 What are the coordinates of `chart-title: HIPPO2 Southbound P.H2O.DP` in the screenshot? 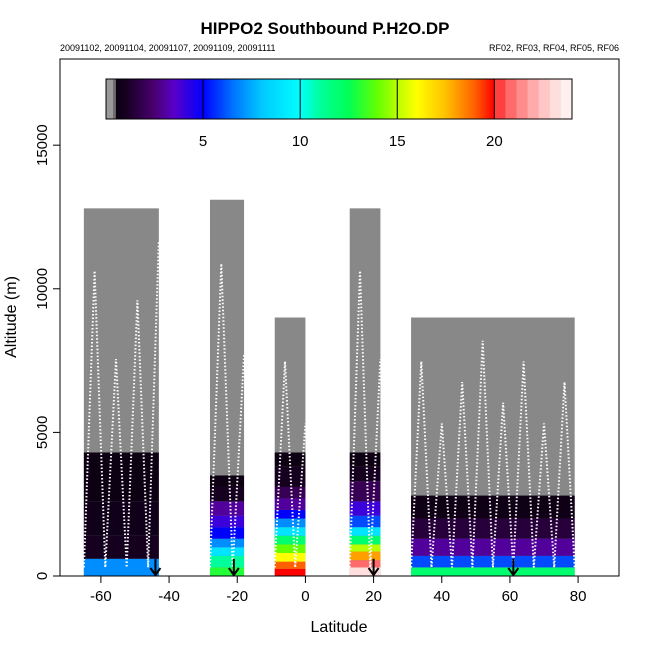 It's located at (324, 28).